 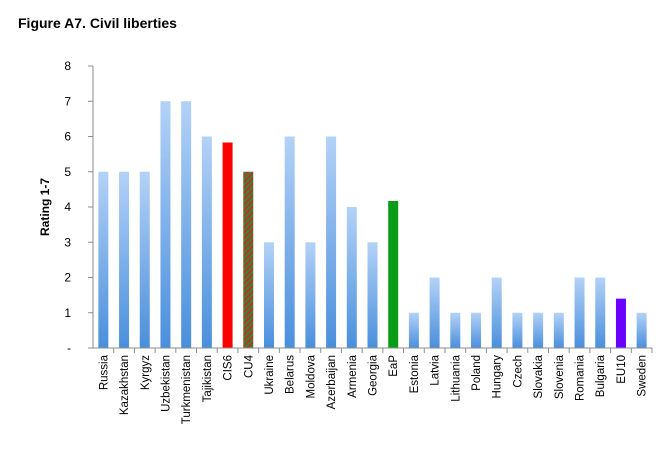 I want to click on bar-kazakhstan, so click(x=124, y=259).